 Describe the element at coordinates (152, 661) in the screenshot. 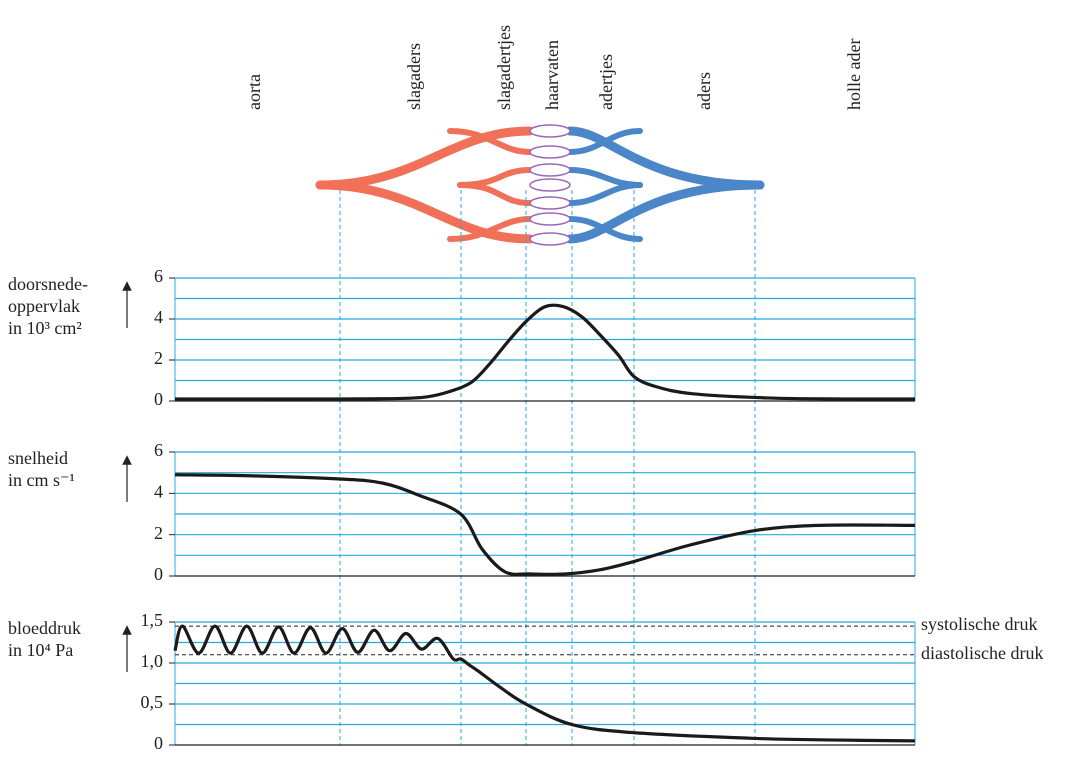

I see `y-tick-label: 1,0` at that location.